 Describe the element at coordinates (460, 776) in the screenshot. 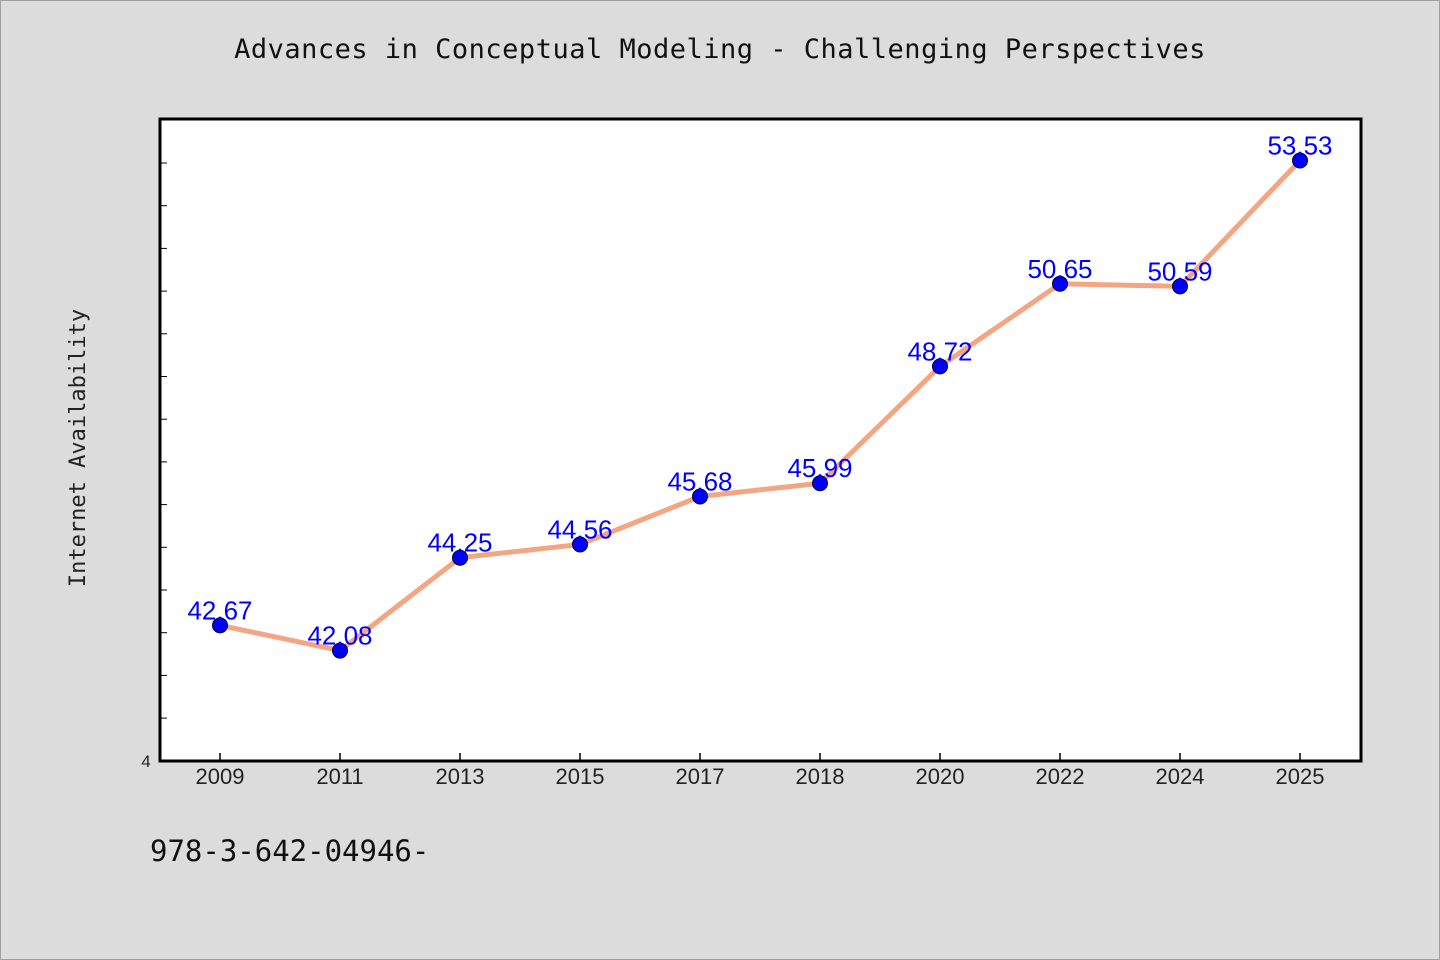

I see `x-tick-label: 2013` at that location.